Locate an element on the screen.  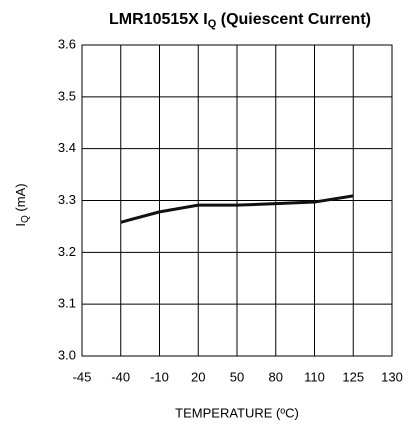
data-line is located at coordinates (237, 209).